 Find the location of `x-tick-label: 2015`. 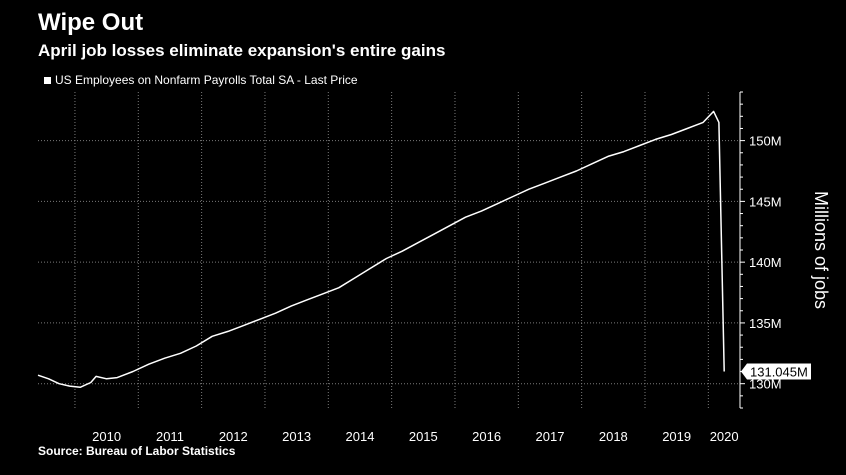

x-tick-label: 2015 is located at coordinates (423, 436).